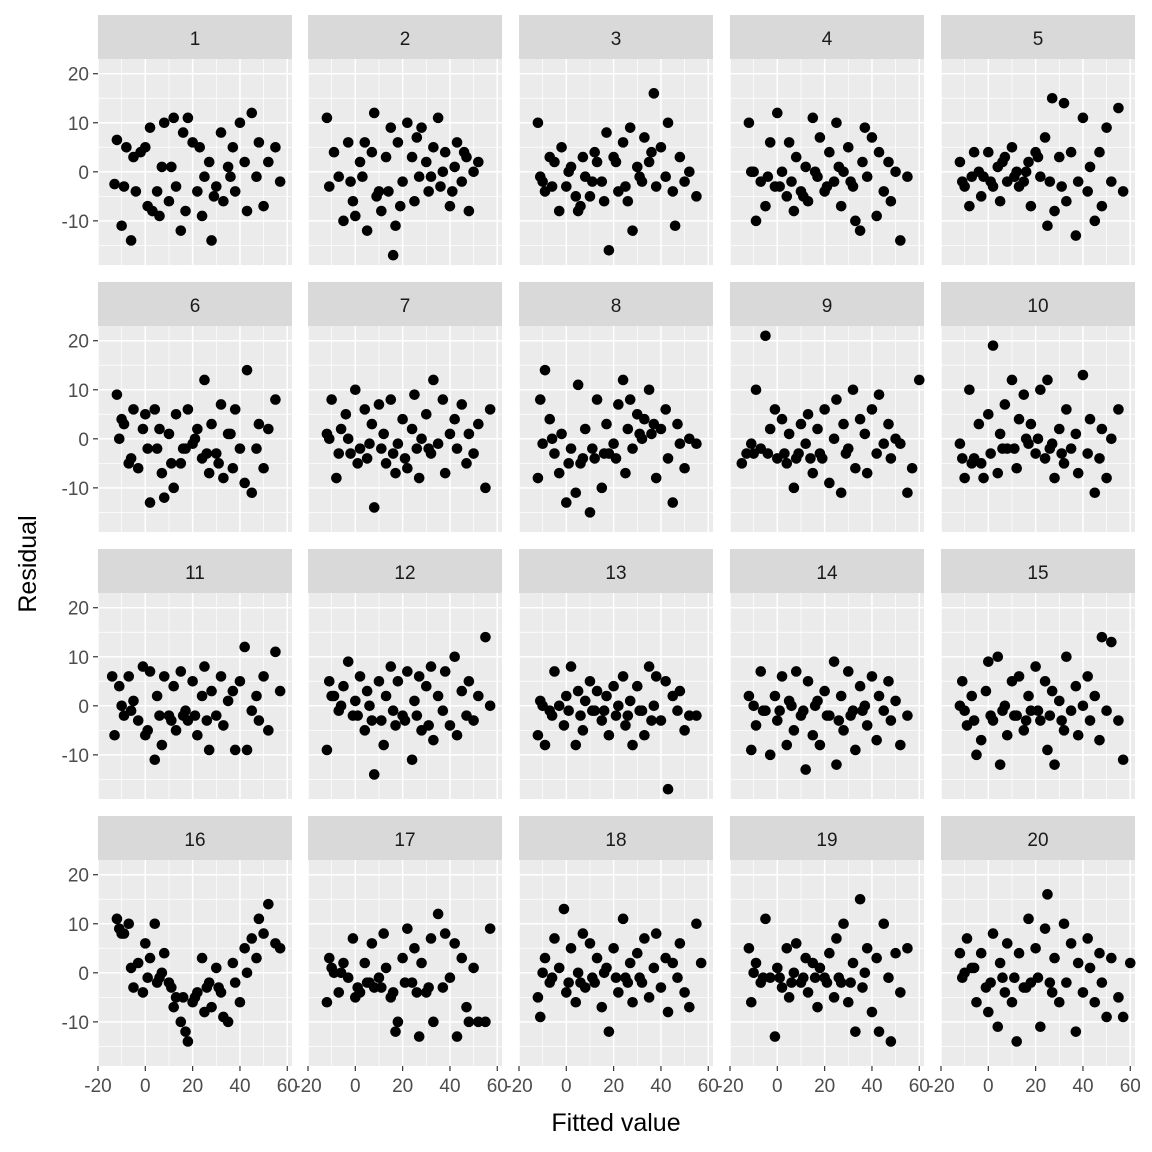  I want to click on x-tick-label: 60, so click(497, 1086).